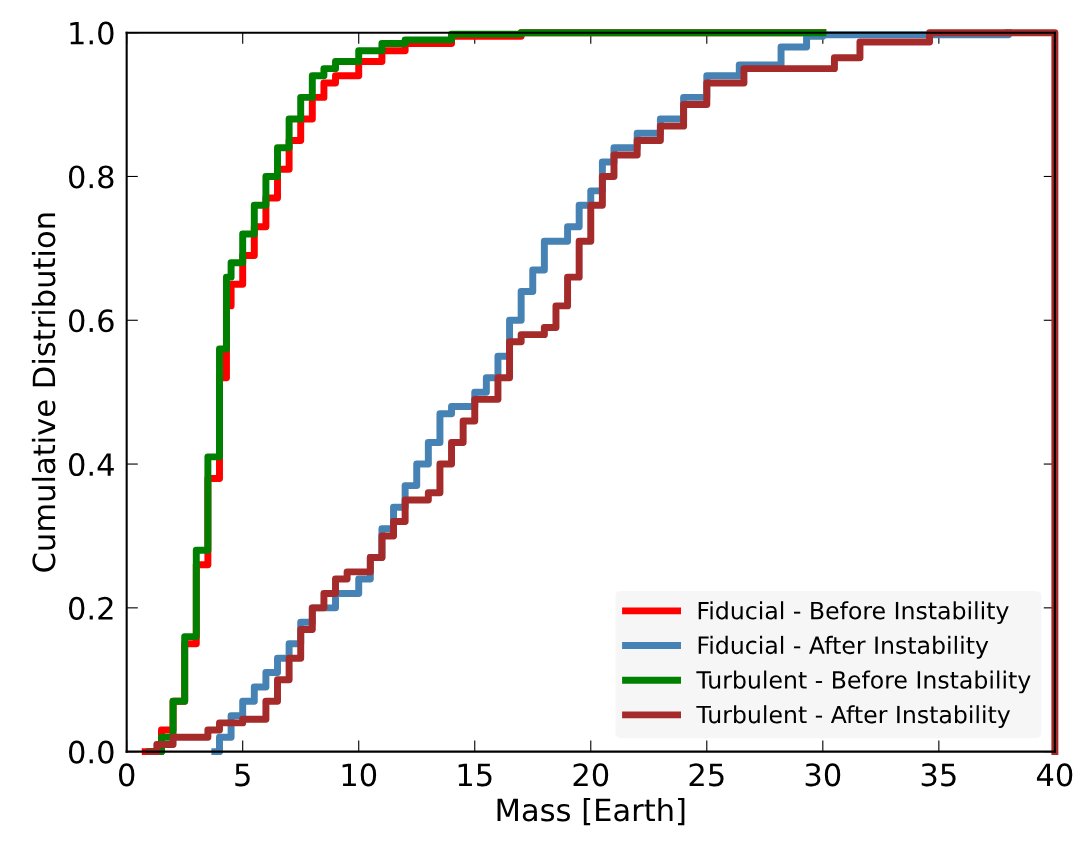  Describe the element at coordinates (43, 392) in the screenshot. I see `y-axis-title: Cumulative Distribution` at that location.